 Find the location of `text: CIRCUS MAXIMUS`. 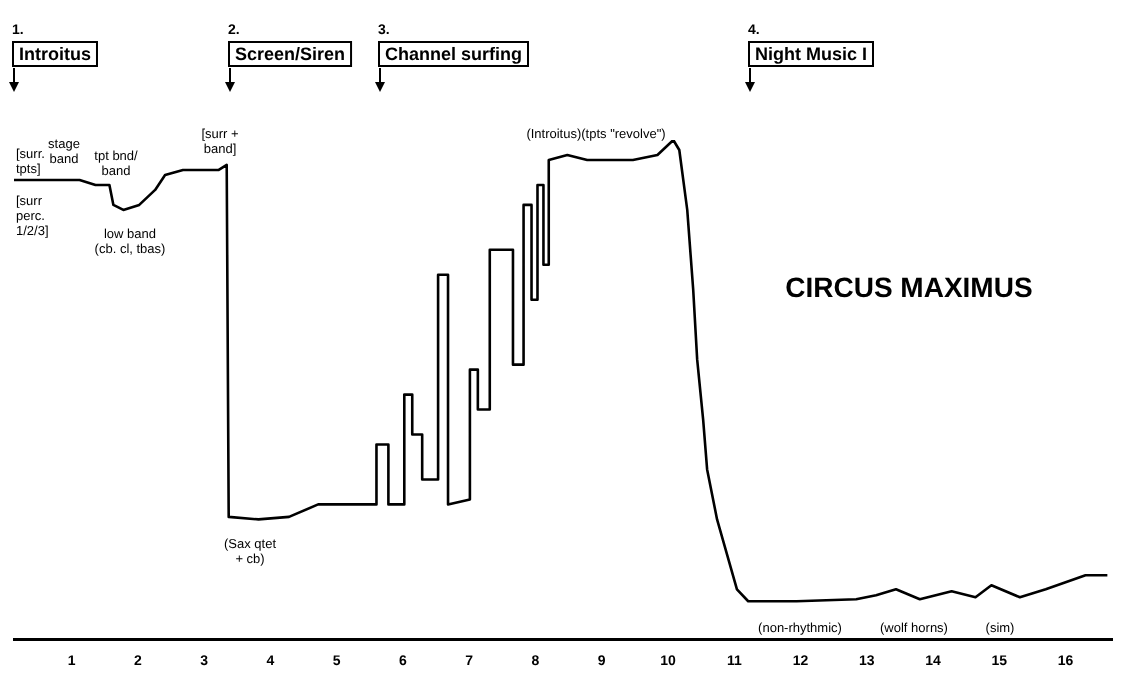

text: CIRCUS MAXIMUS is located at coordinates (909, 287).